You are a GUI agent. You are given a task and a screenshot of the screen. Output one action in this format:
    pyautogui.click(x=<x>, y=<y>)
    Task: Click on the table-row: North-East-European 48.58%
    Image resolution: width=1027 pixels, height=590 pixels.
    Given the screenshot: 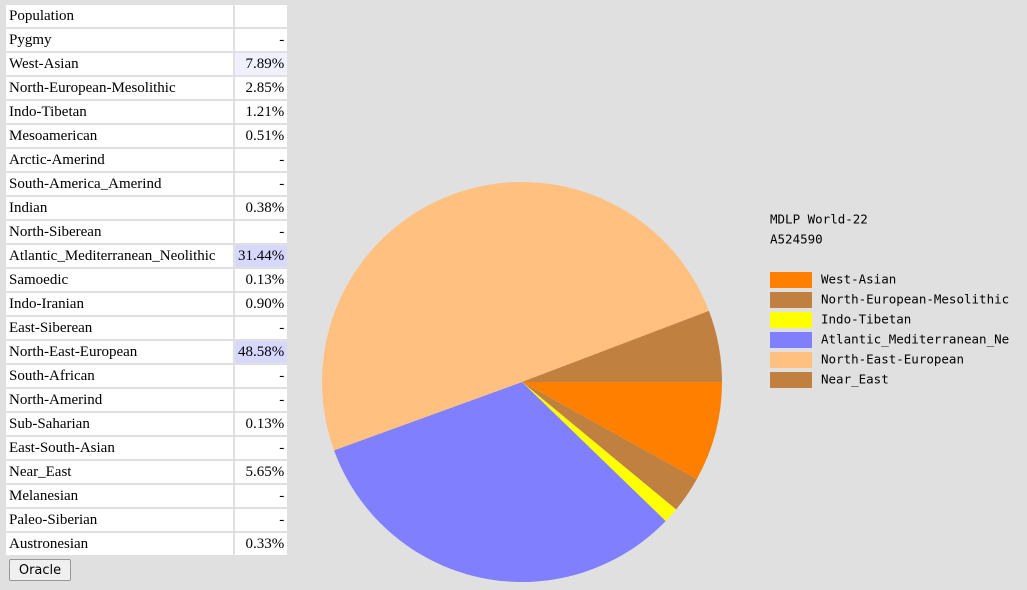 What is the action you would take?
    pyautogui.click(x=147, y=352)
    